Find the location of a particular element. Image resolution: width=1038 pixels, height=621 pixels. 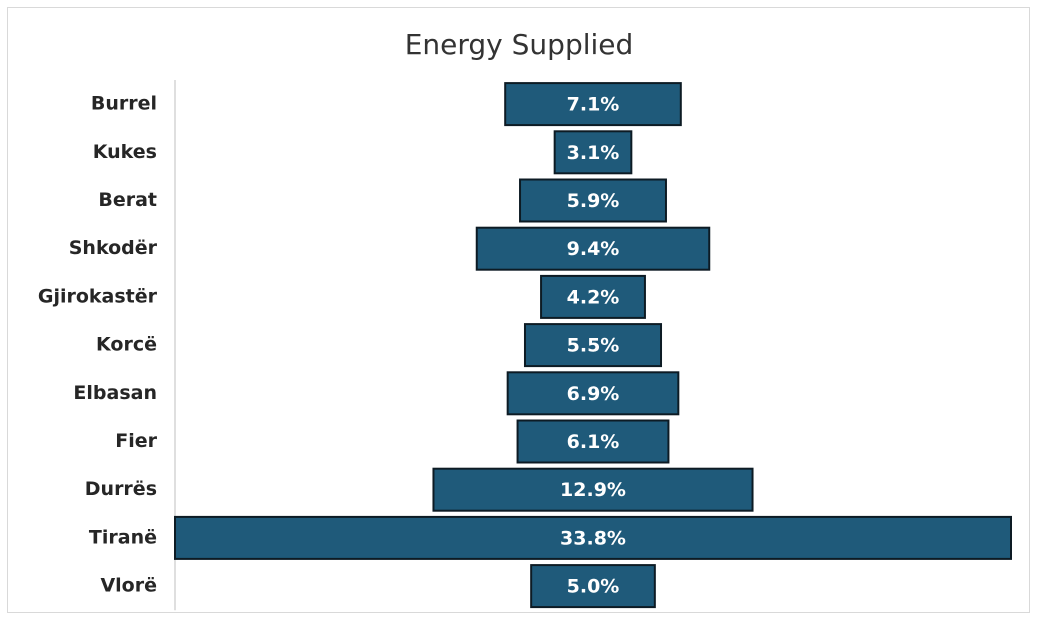

data-label-fier: 6.1% is located at coordinates (593, 442).